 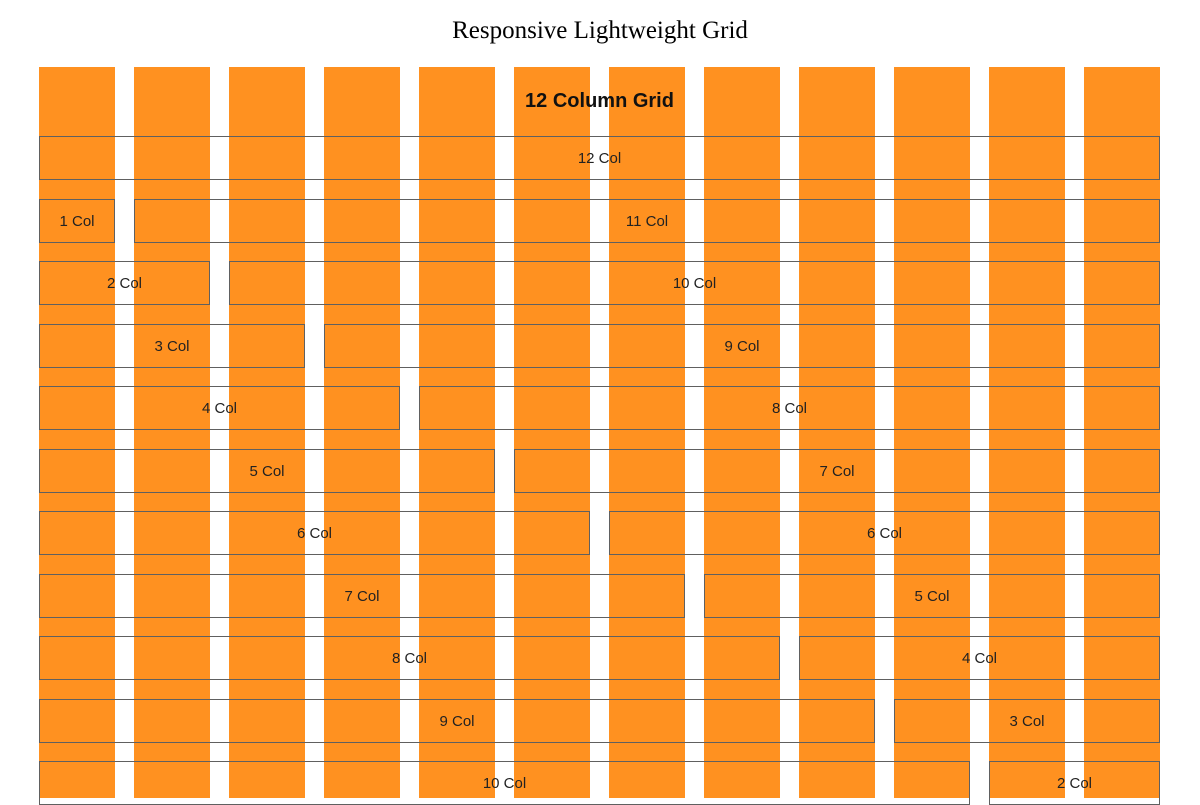 What do you see at coordinates (600, 30) in the screenshot?
I see `page-title: Responsive Lightweight Grid` at bounding box center [600, 30].